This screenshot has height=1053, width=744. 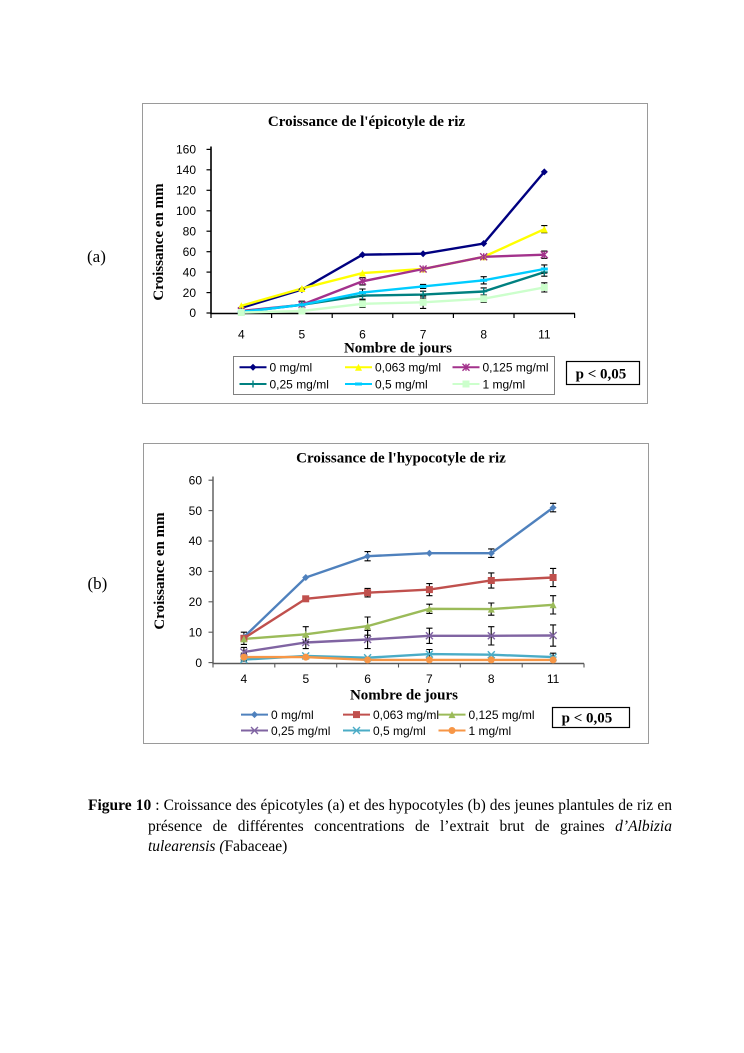 I want to click on svg-text:Croissance de l'hypocotyle de: Croissance de l'hypocotyle de riz, so click(x=401, y=459).